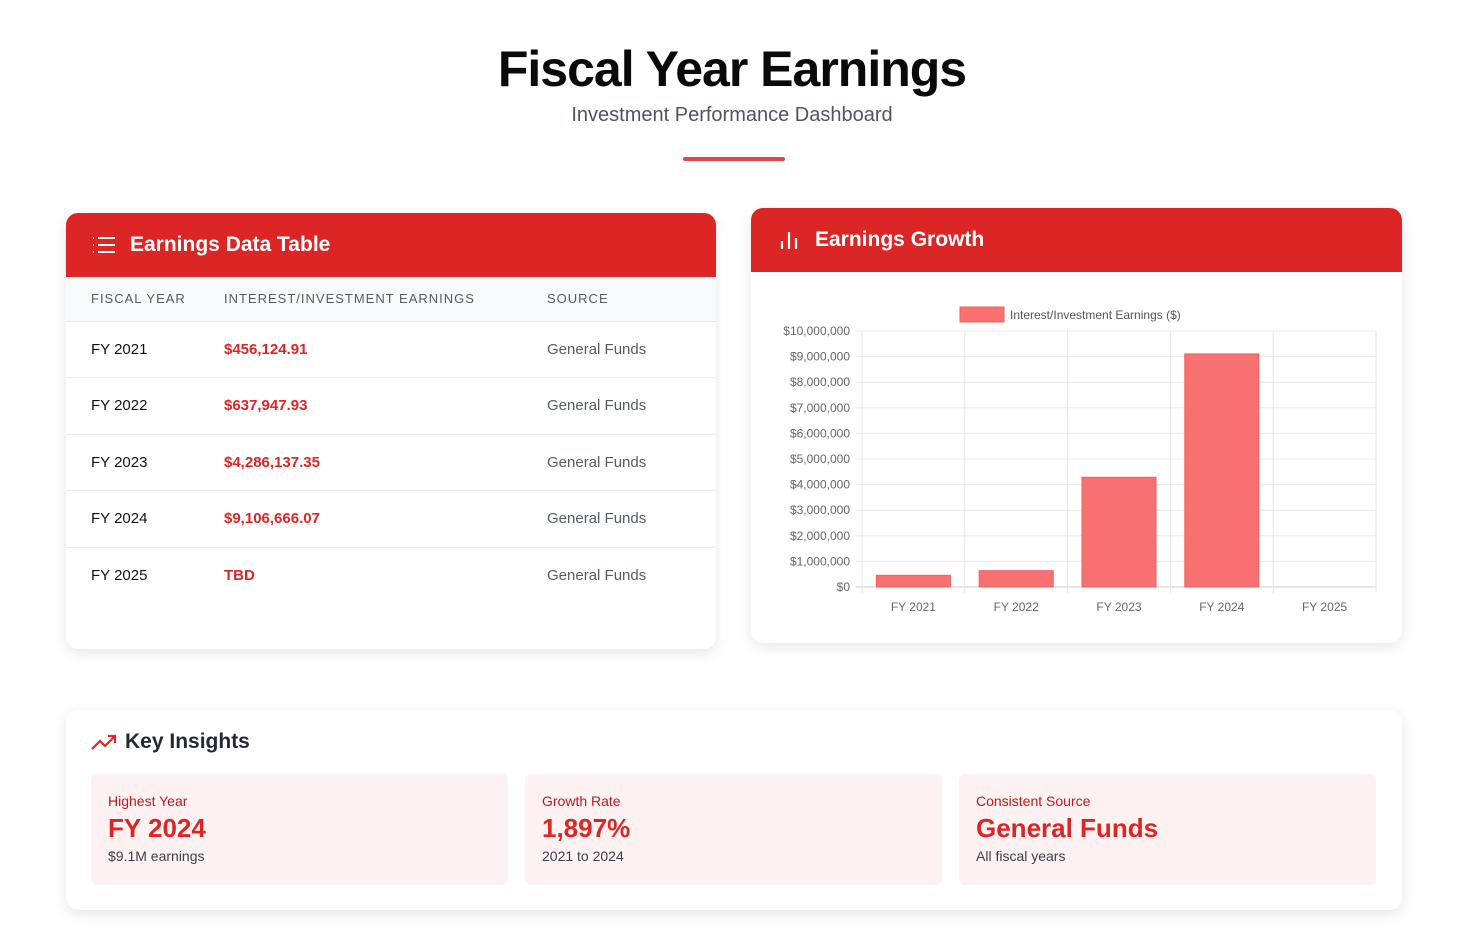  Describe the element at coordinates (586, 828) in the screenshot. I see `insight-value: 1,897%` at that location.